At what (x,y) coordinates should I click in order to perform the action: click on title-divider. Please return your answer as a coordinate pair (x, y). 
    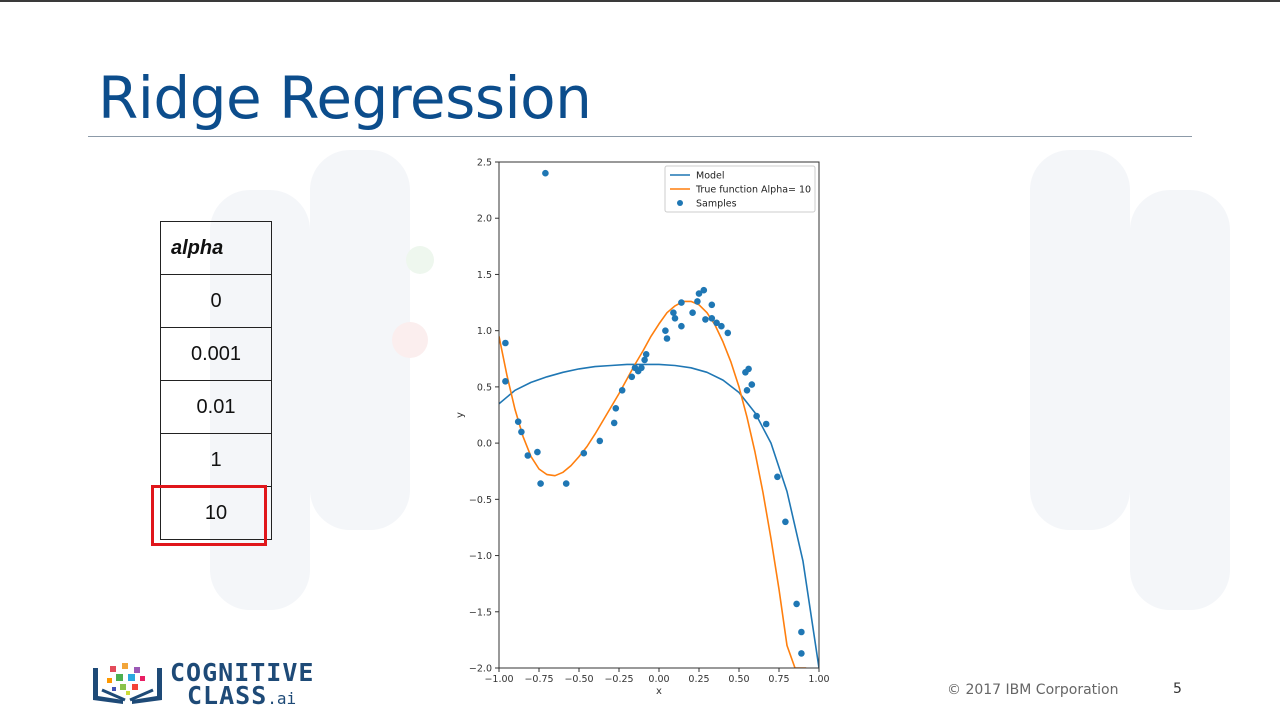
    Looking at the image, I should click on (640, 136).